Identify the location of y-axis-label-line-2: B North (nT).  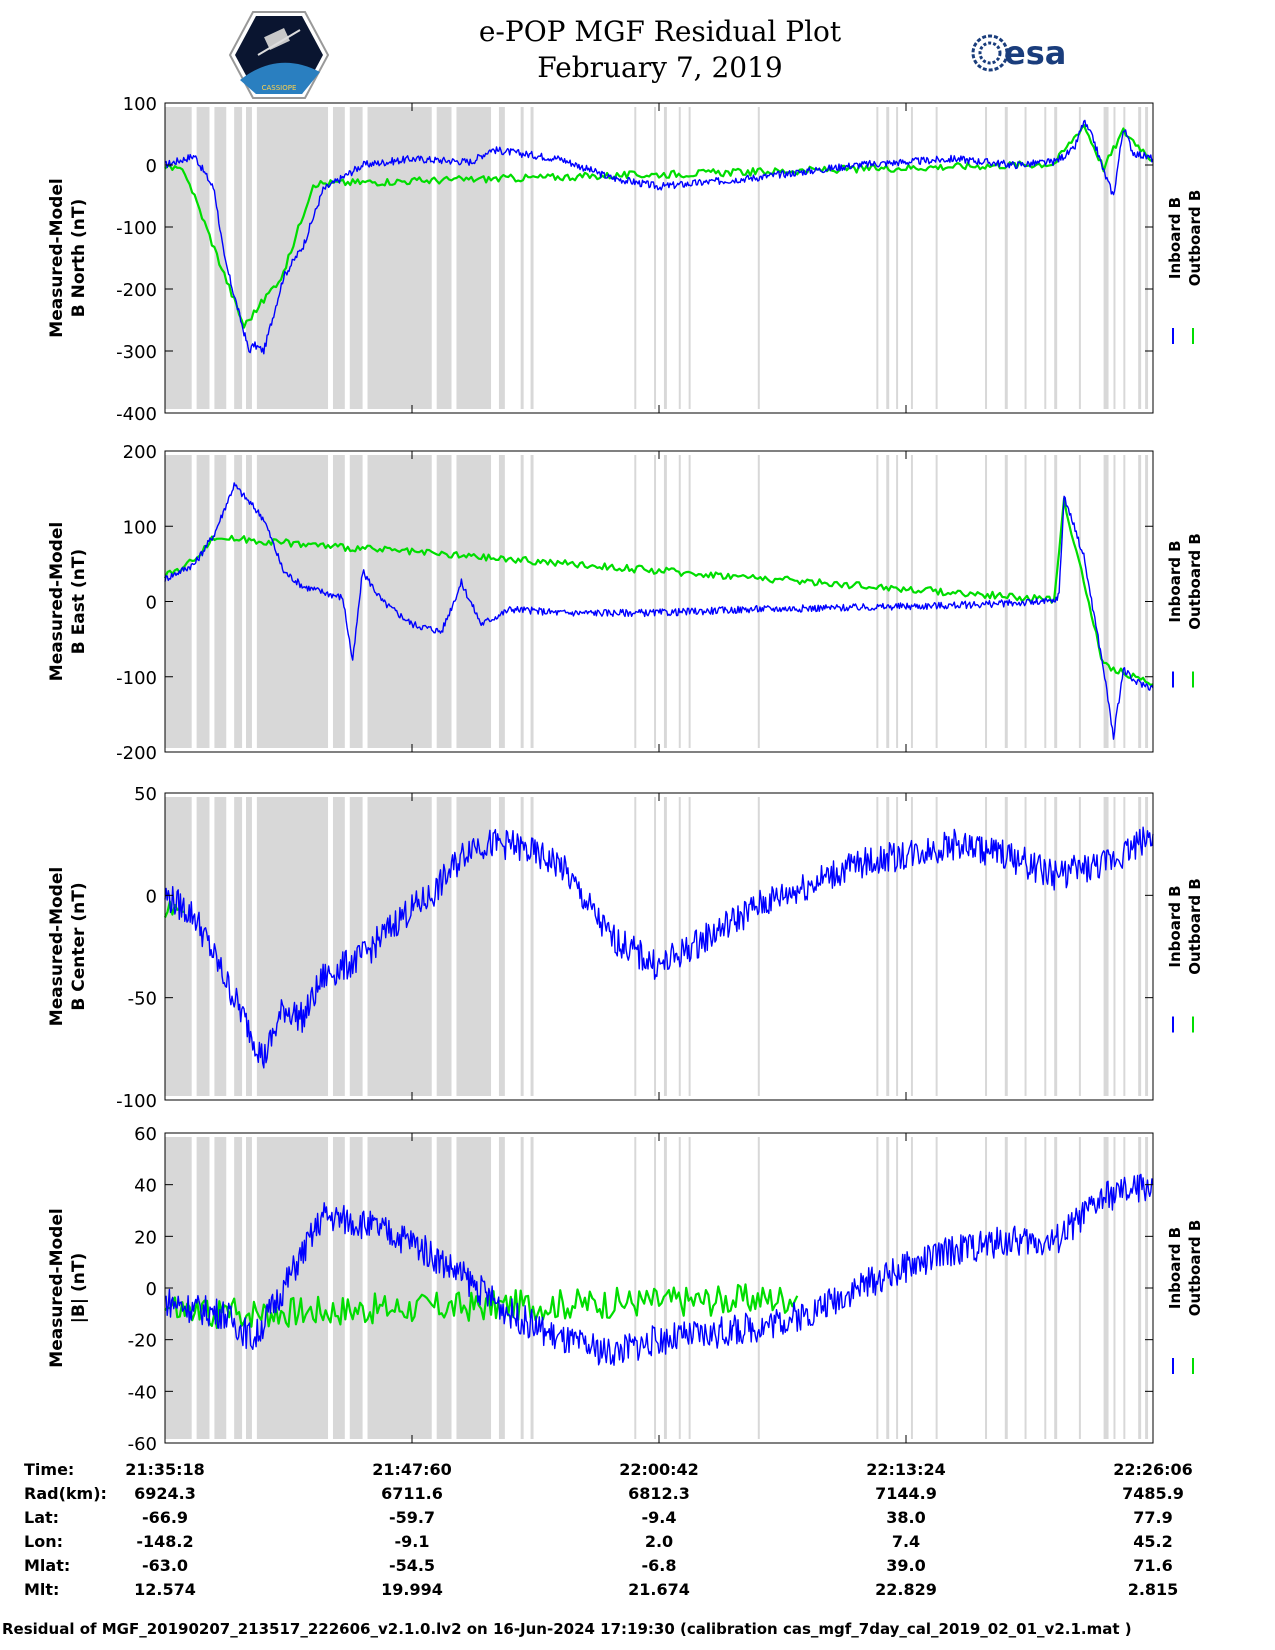
(79, 258).